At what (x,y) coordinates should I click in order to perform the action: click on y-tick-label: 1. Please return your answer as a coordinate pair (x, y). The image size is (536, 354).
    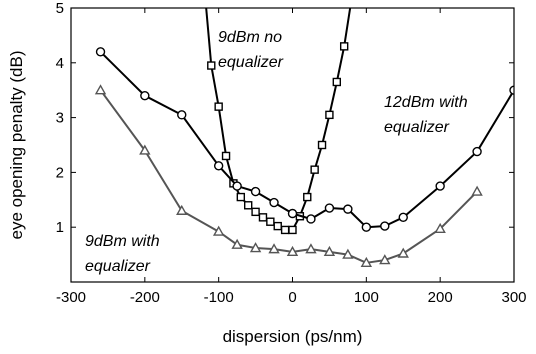
    Looking at the image, I should click on (60, 227).